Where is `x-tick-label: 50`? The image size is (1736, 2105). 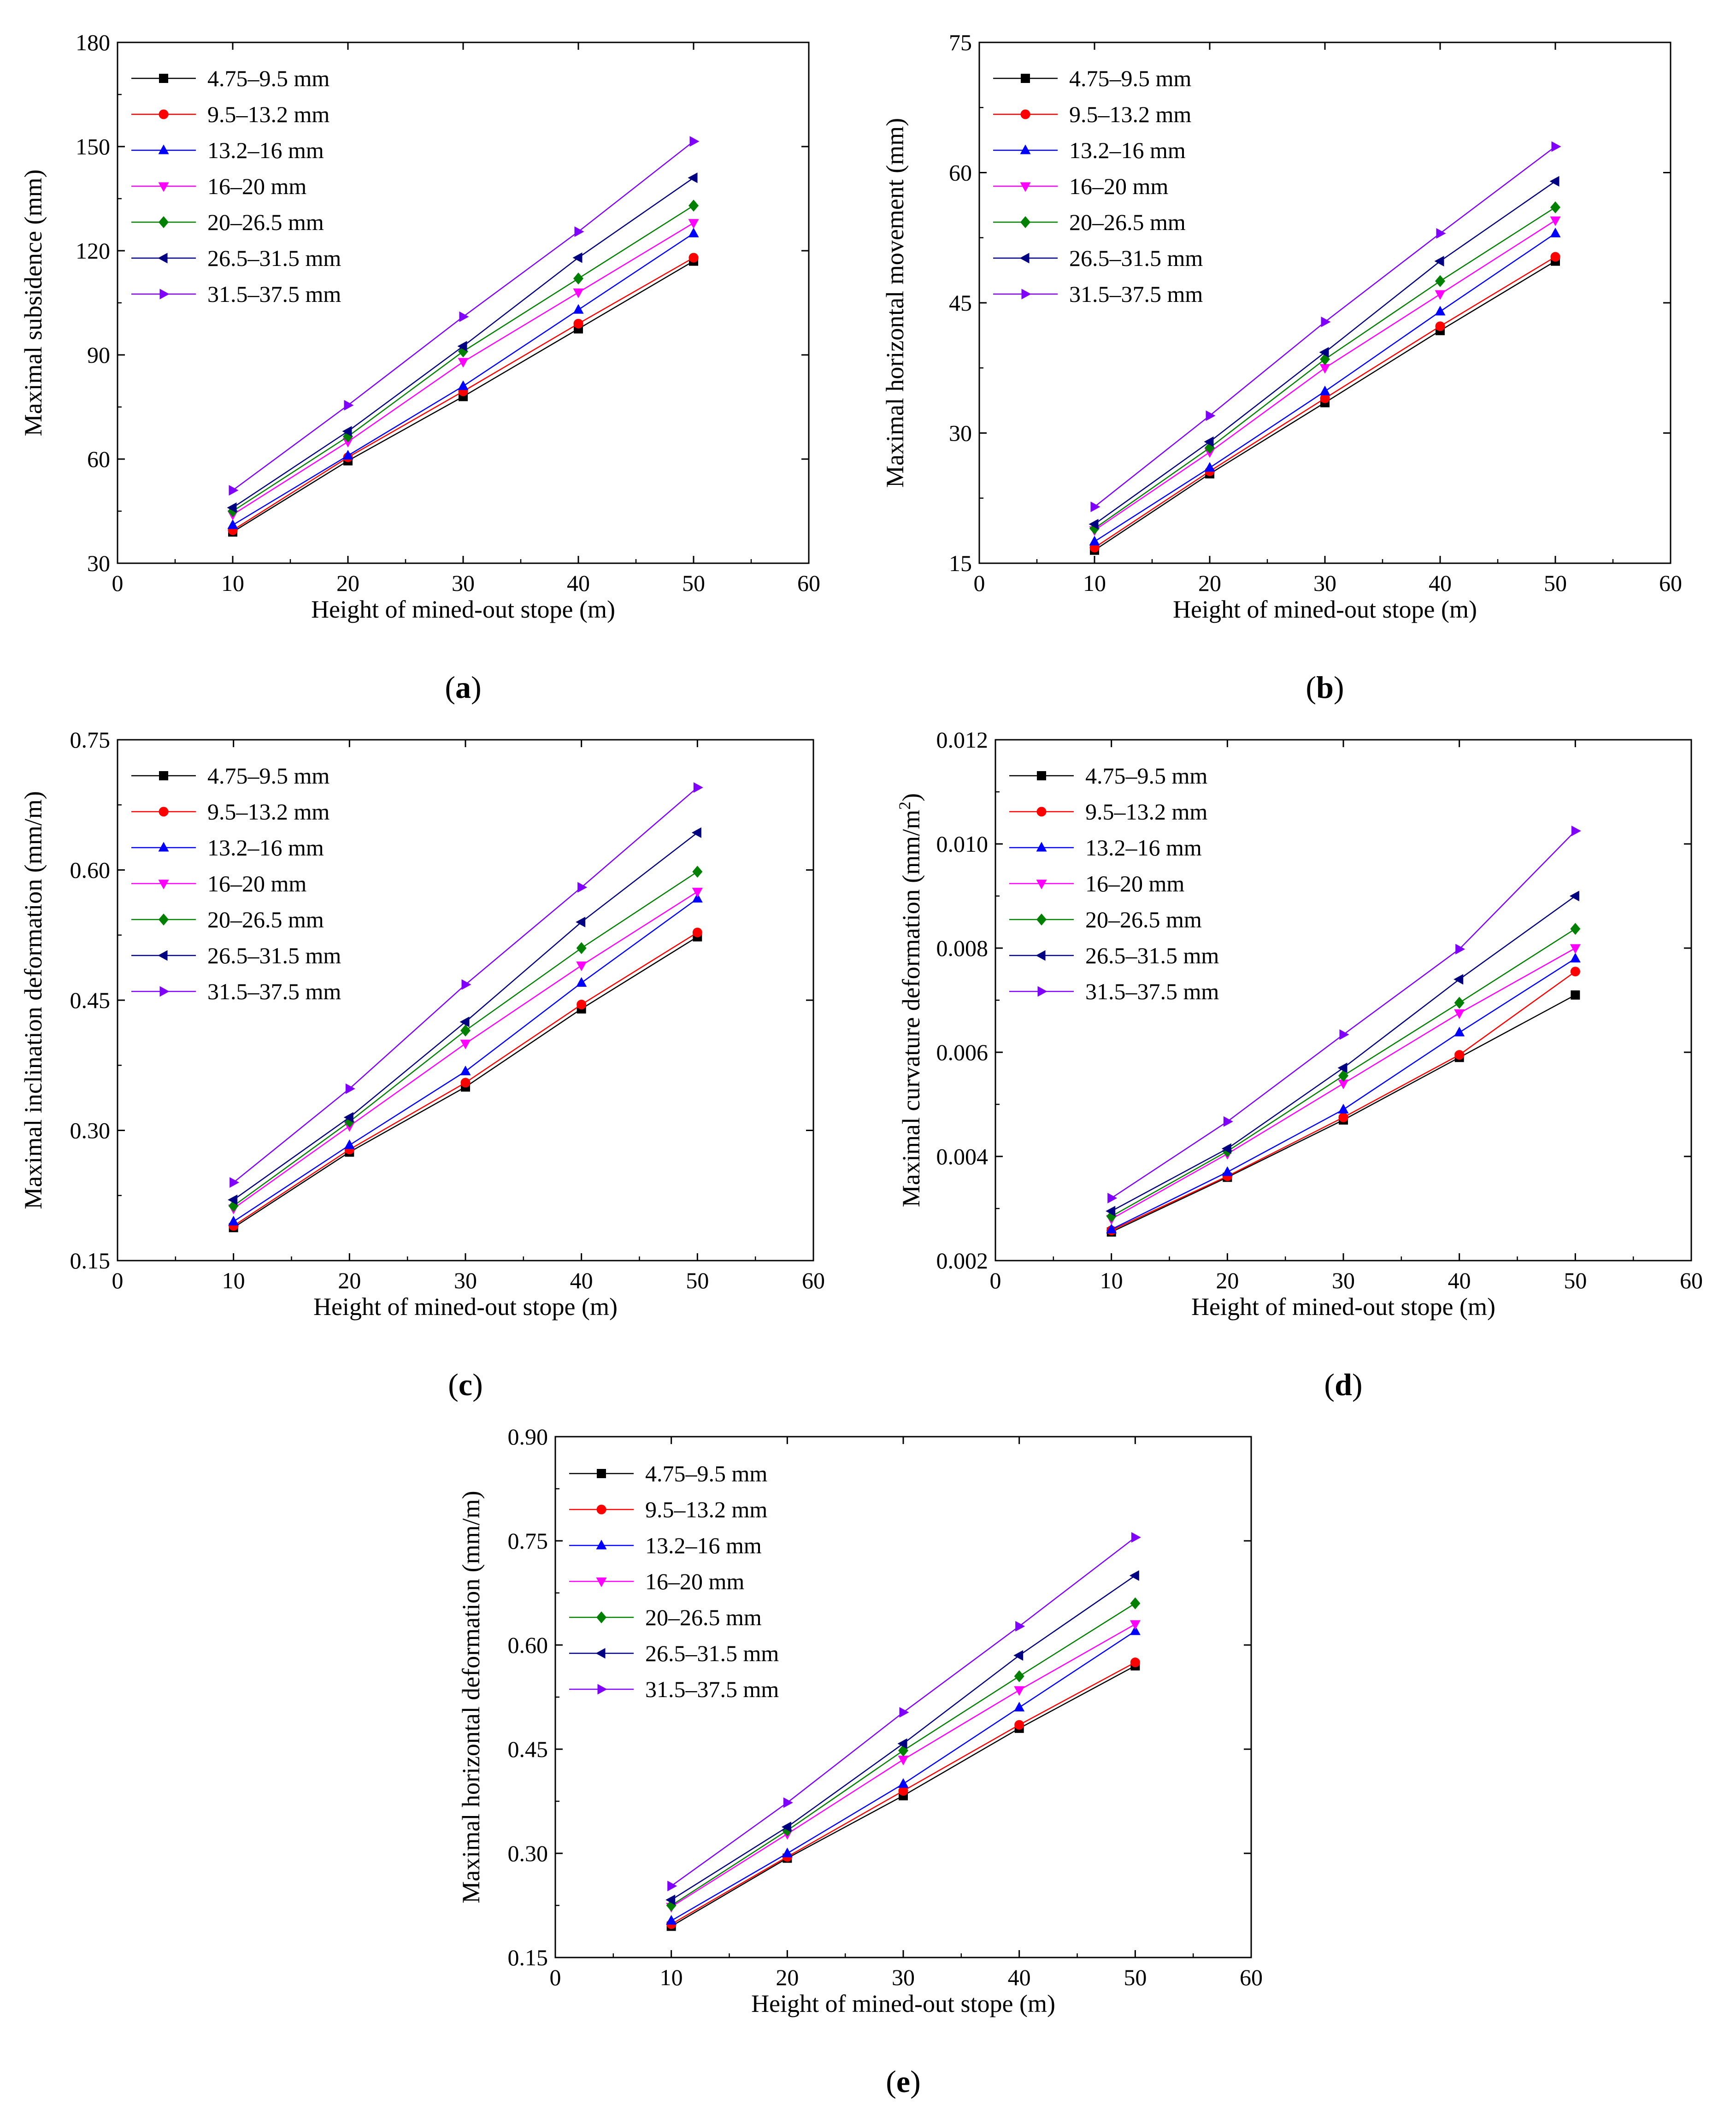
x-tick-label: 50 is located at coordinates (697, 1280).